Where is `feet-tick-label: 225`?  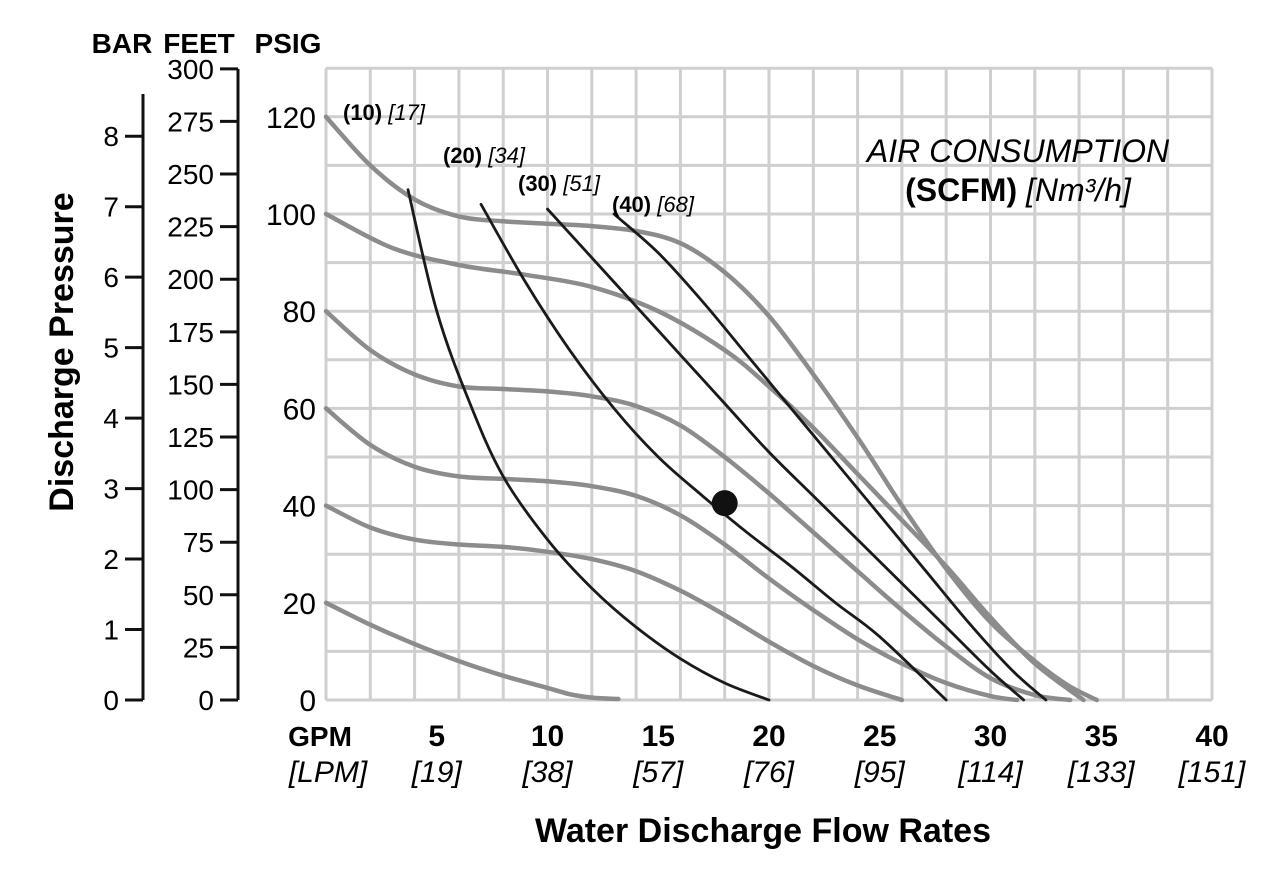
feet-tick-label: 225 is located at coordinates (190, 227).